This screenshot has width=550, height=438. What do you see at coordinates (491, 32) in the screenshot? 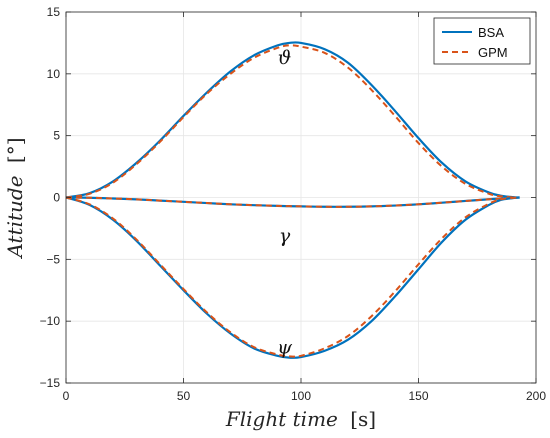
I see `legend-entry-bsa: BSA` at bounding box center [491, 32].